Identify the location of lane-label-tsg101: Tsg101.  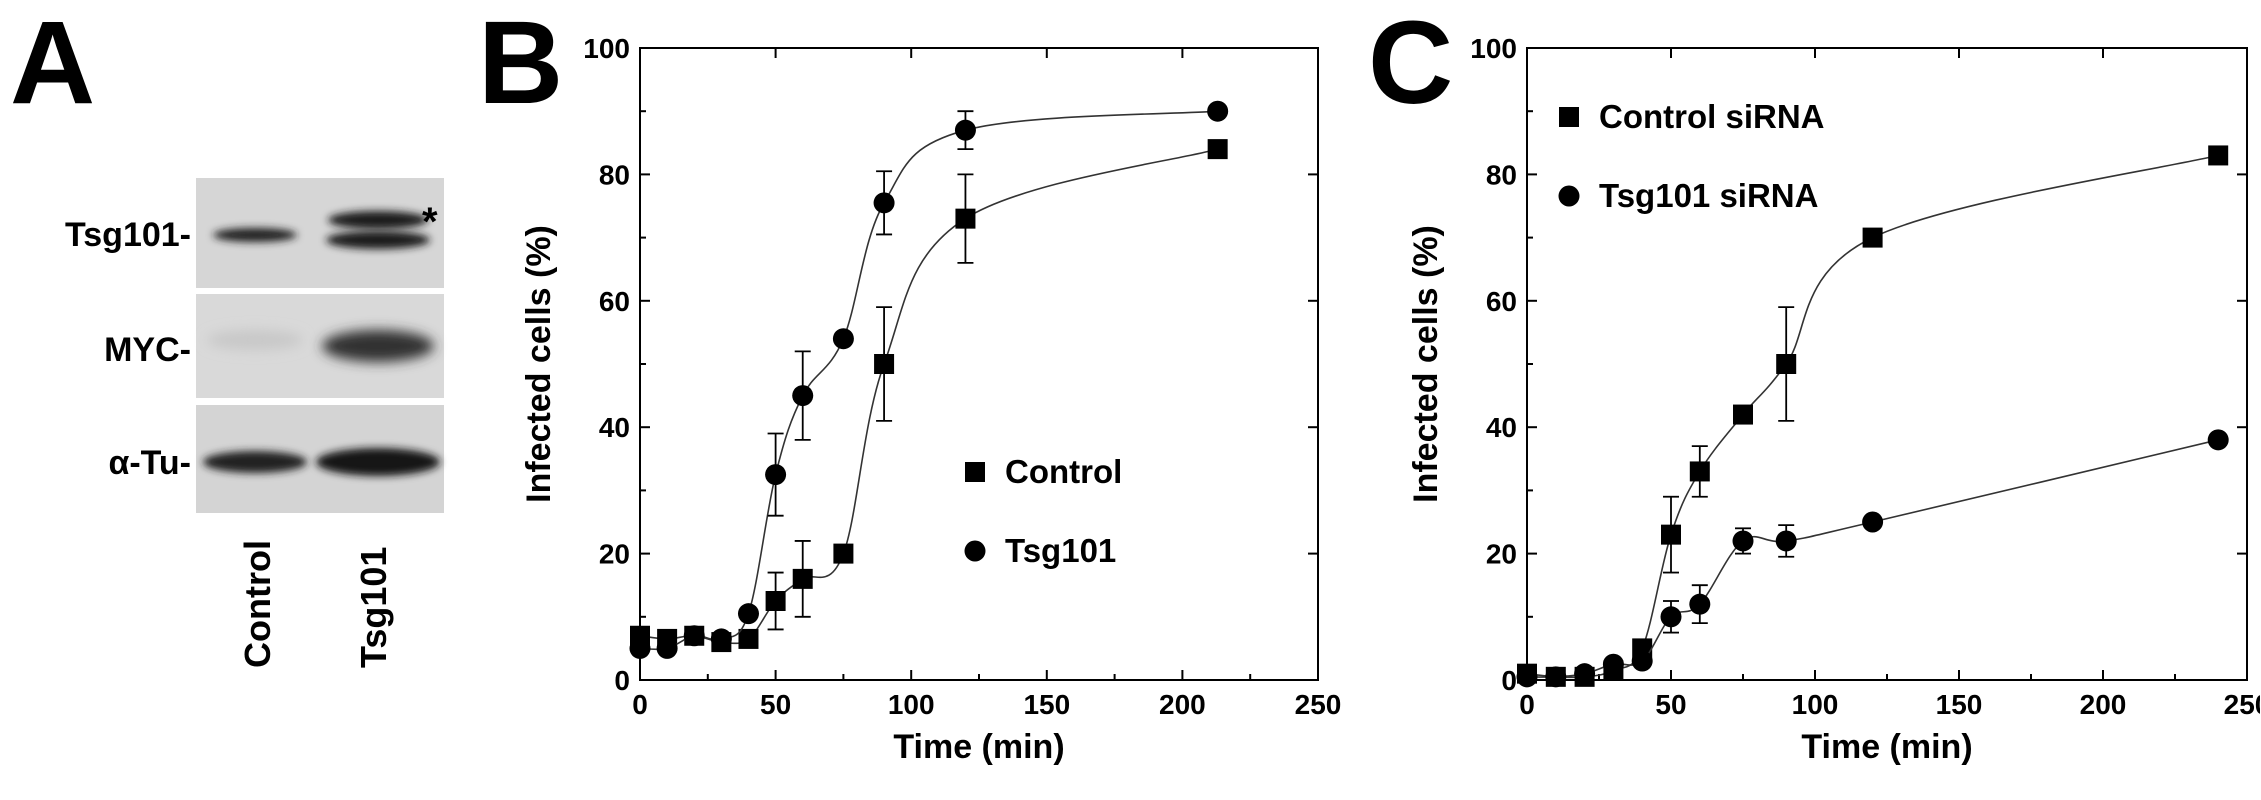
(373, 607).